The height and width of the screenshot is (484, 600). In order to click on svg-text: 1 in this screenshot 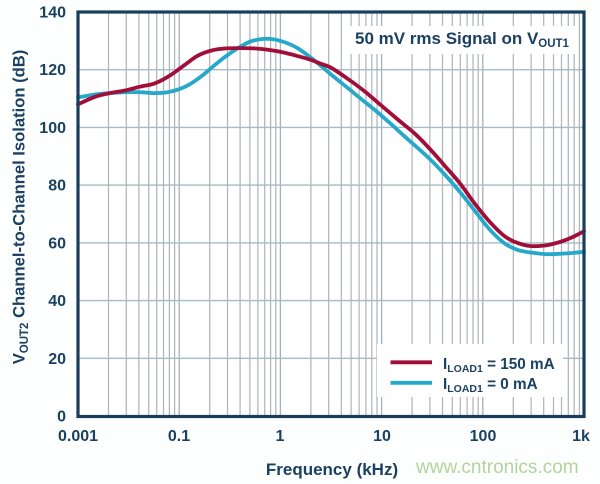, I will do `click(280, 436)`.